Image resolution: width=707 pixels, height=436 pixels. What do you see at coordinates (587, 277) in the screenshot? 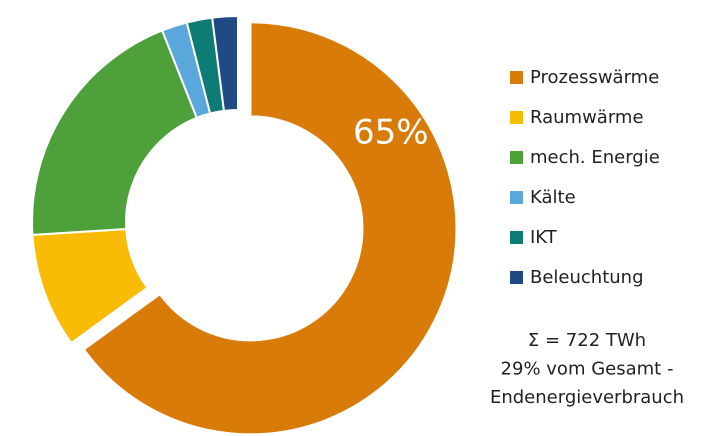
I see `legend-label: Beleuchtung` at bounding box center [587, 277].